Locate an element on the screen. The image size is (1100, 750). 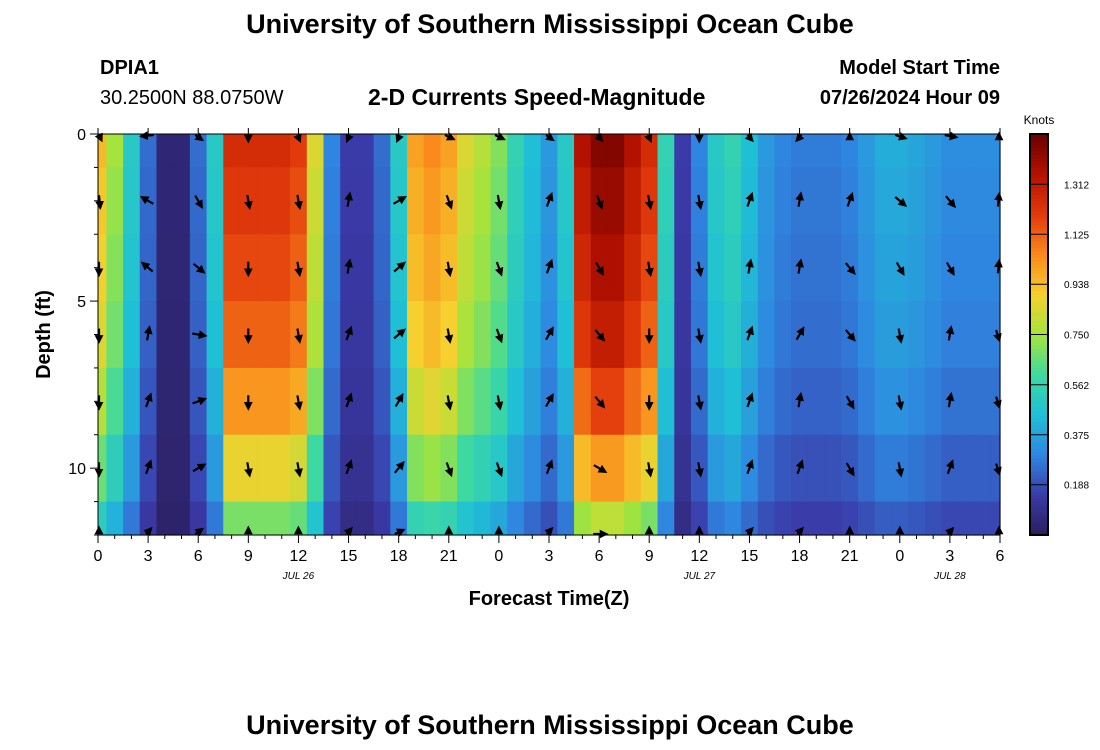
x-tick-label: 9 is located at coordinates (649, 556).